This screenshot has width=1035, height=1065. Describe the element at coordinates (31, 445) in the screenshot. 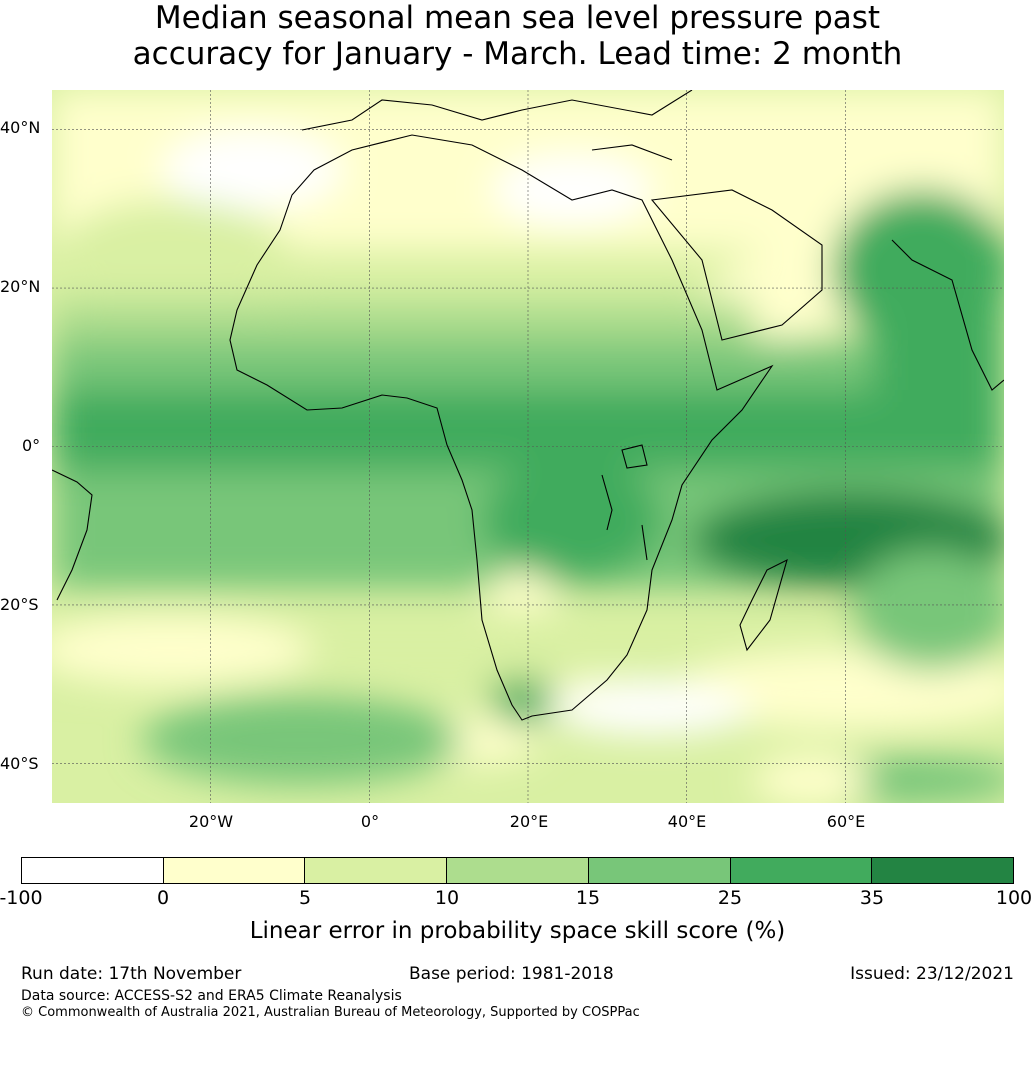

I see `lat-label-equator: 0°` at that location.